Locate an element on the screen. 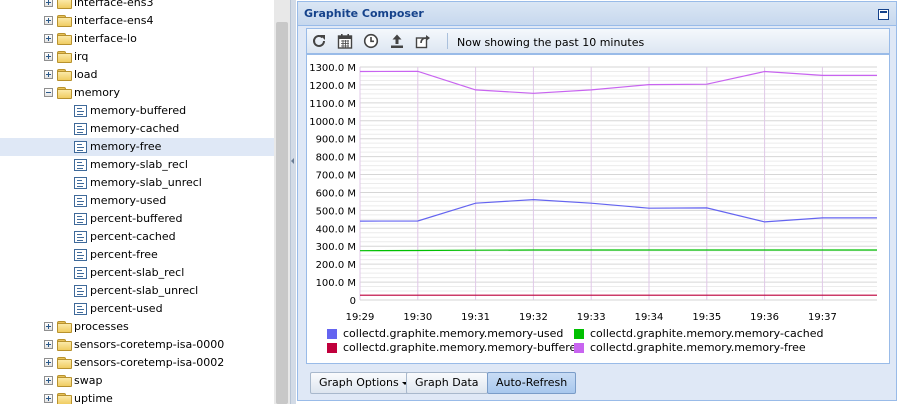  tree-metric-item: memory-cached is located at coordinates (137, 129).